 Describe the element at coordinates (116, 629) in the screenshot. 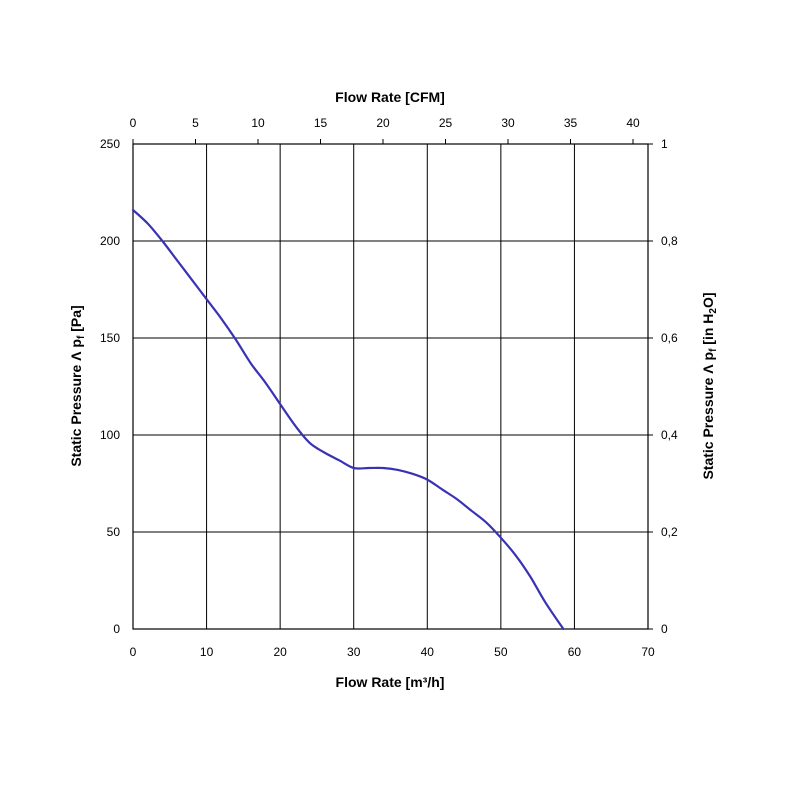

I see `y-tick-label-left: 0` at that location.